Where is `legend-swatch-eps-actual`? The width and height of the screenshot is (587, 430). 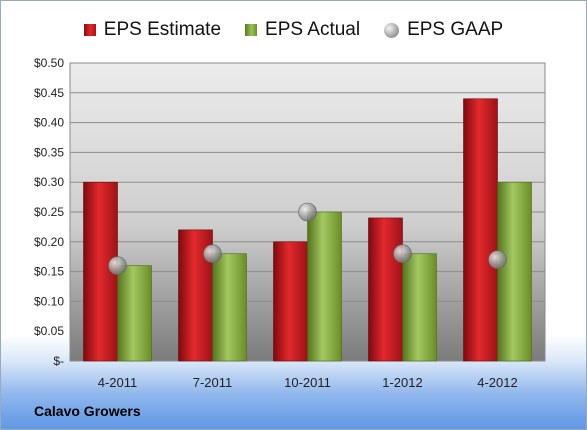
legend-swatch-eps-actual is located at coordinates (251, 30).